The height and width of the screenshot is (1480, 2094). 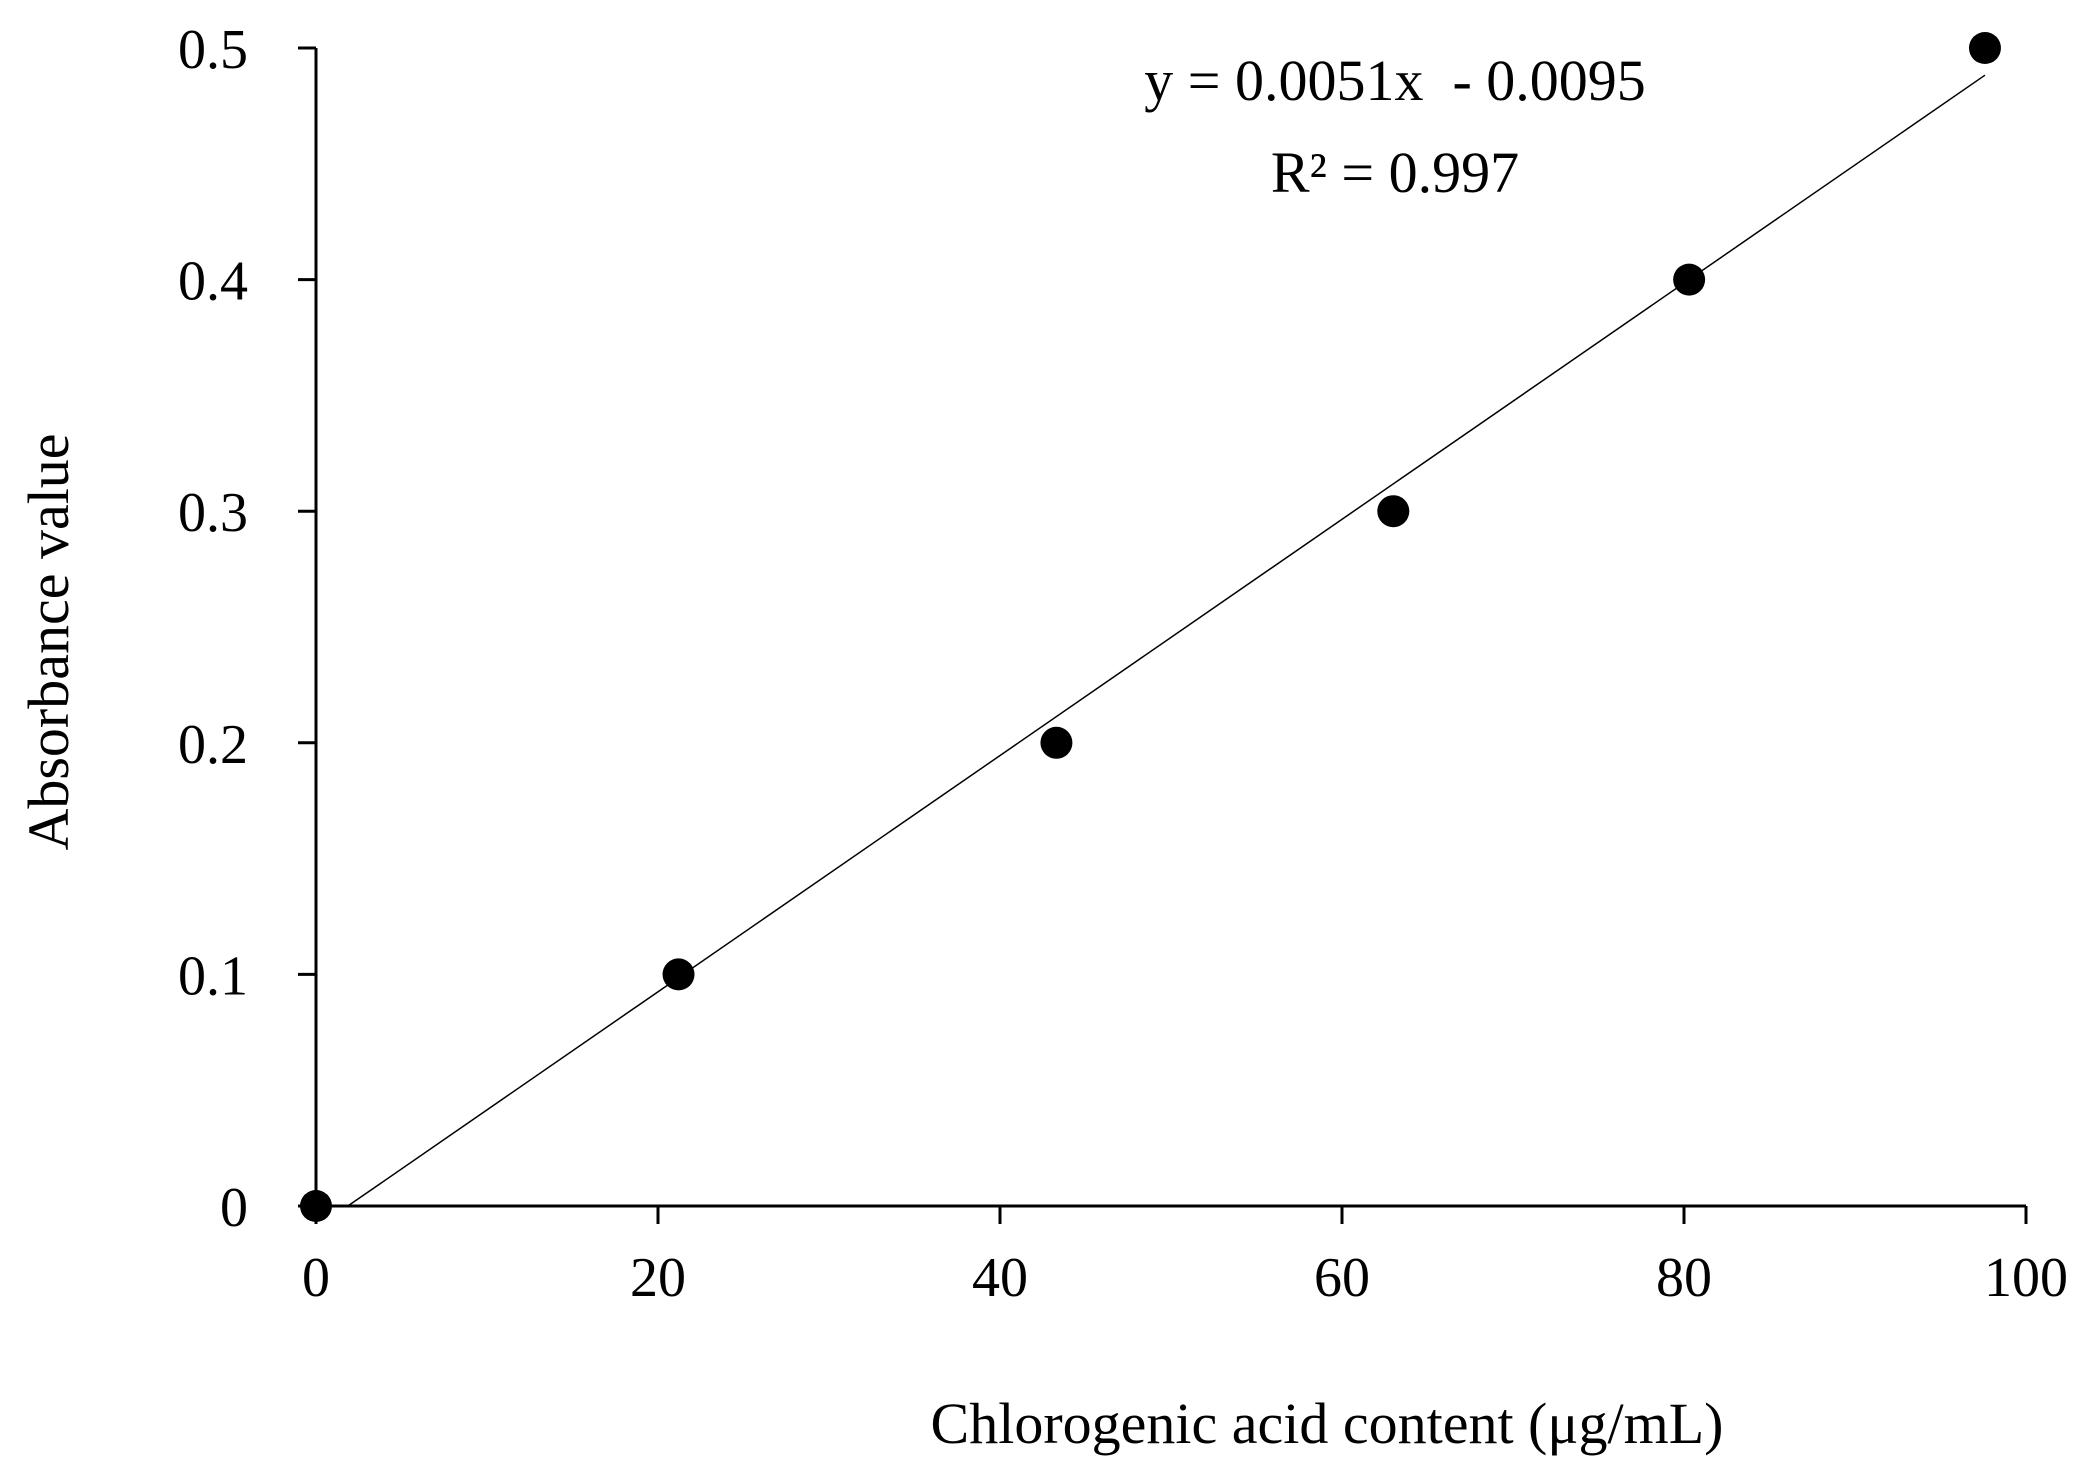 What do you see at coordinates (1395, 172) in the screenshot?
I see `r-squared-label: R² = 0.997` at bounding box center [1395, 172].